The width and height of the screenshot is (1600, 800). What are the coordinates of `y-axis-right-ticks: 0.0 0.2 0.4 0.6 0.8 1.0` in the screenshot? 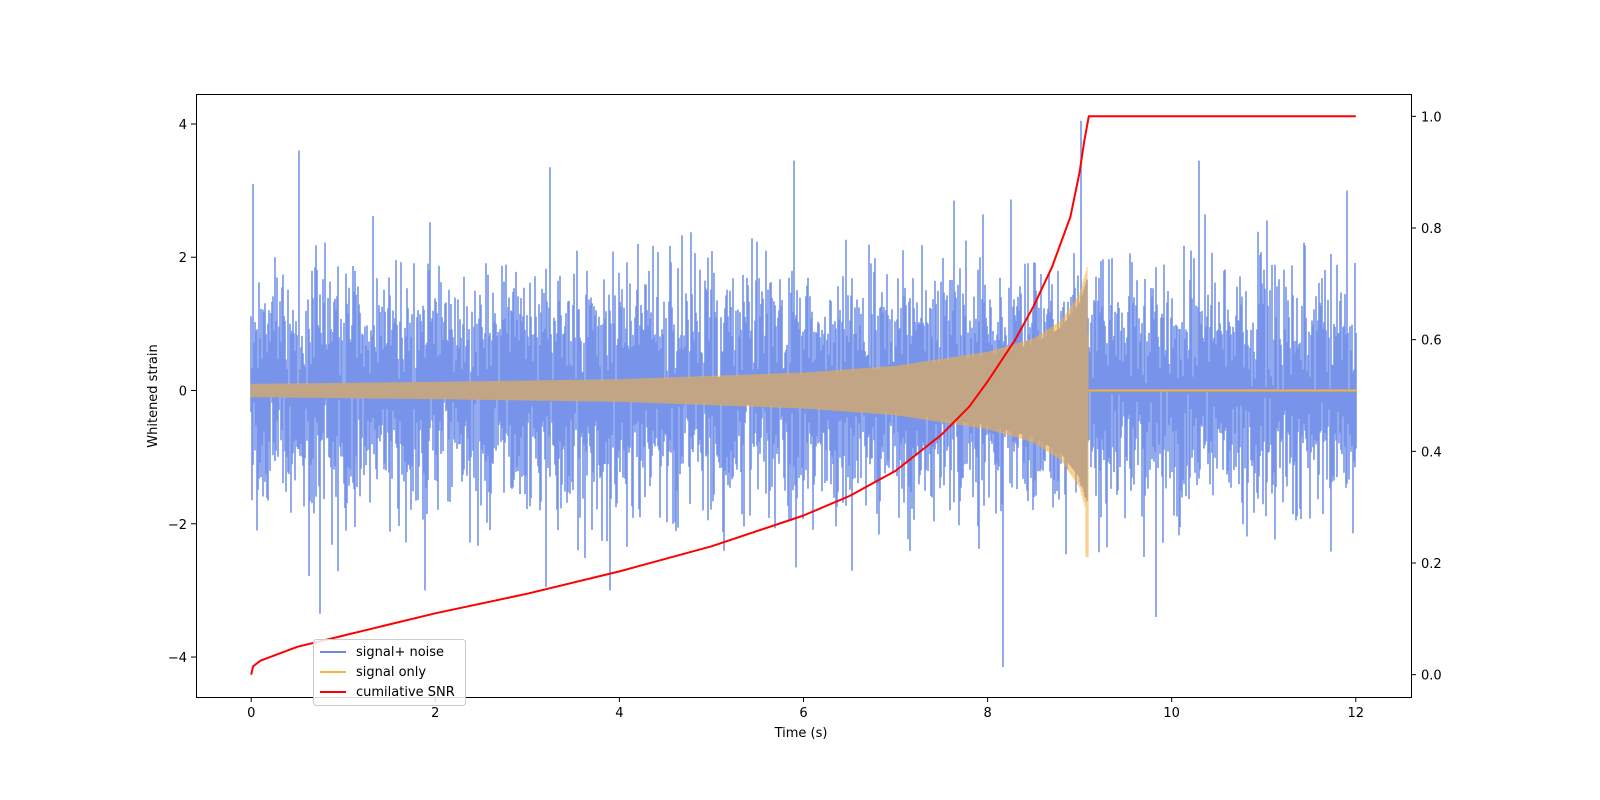 It's located at (1426, 397).